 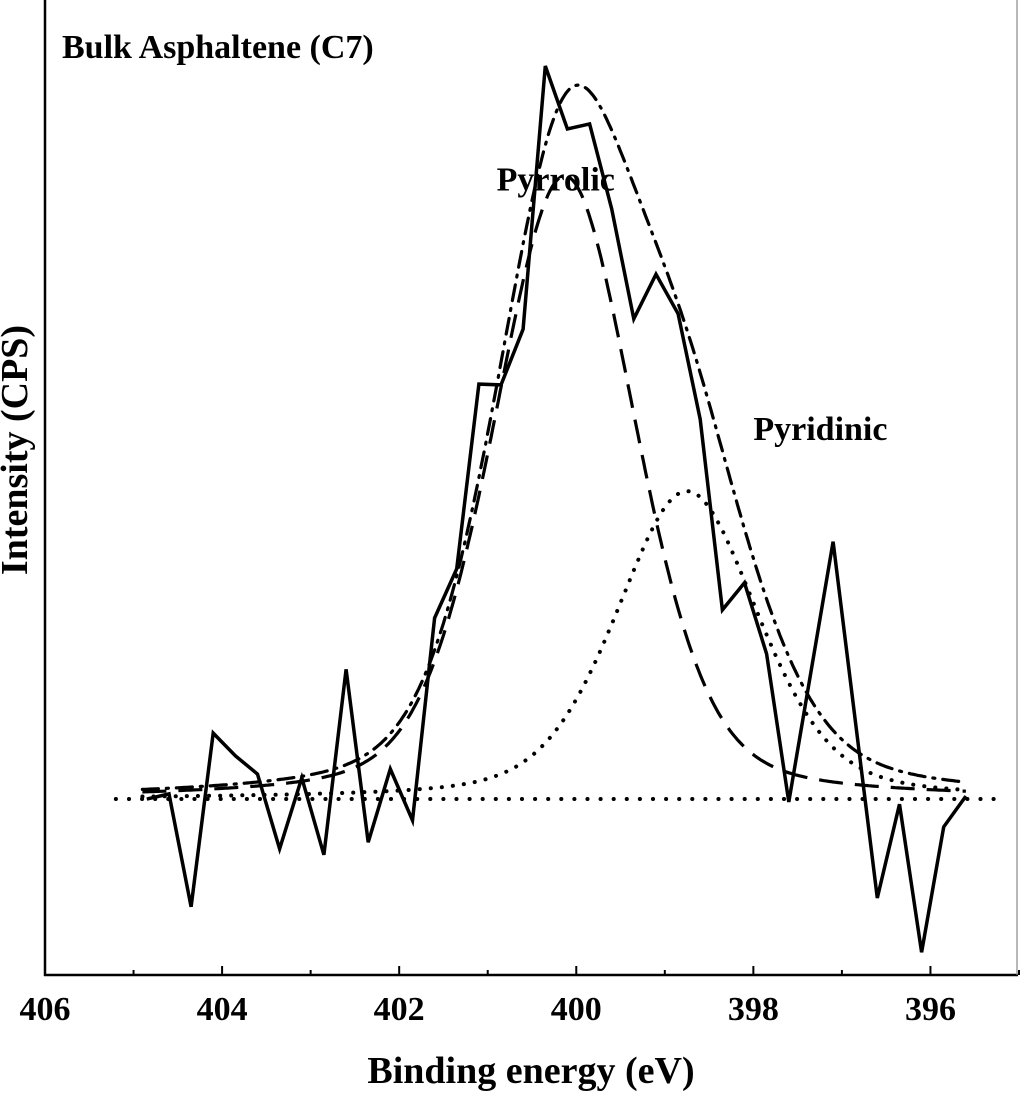 What do you see at coordinates (556, 180) in the screenshot?
I see `annotation-pyrrolic: Pyrrolic` at bounding box center [556, 180].